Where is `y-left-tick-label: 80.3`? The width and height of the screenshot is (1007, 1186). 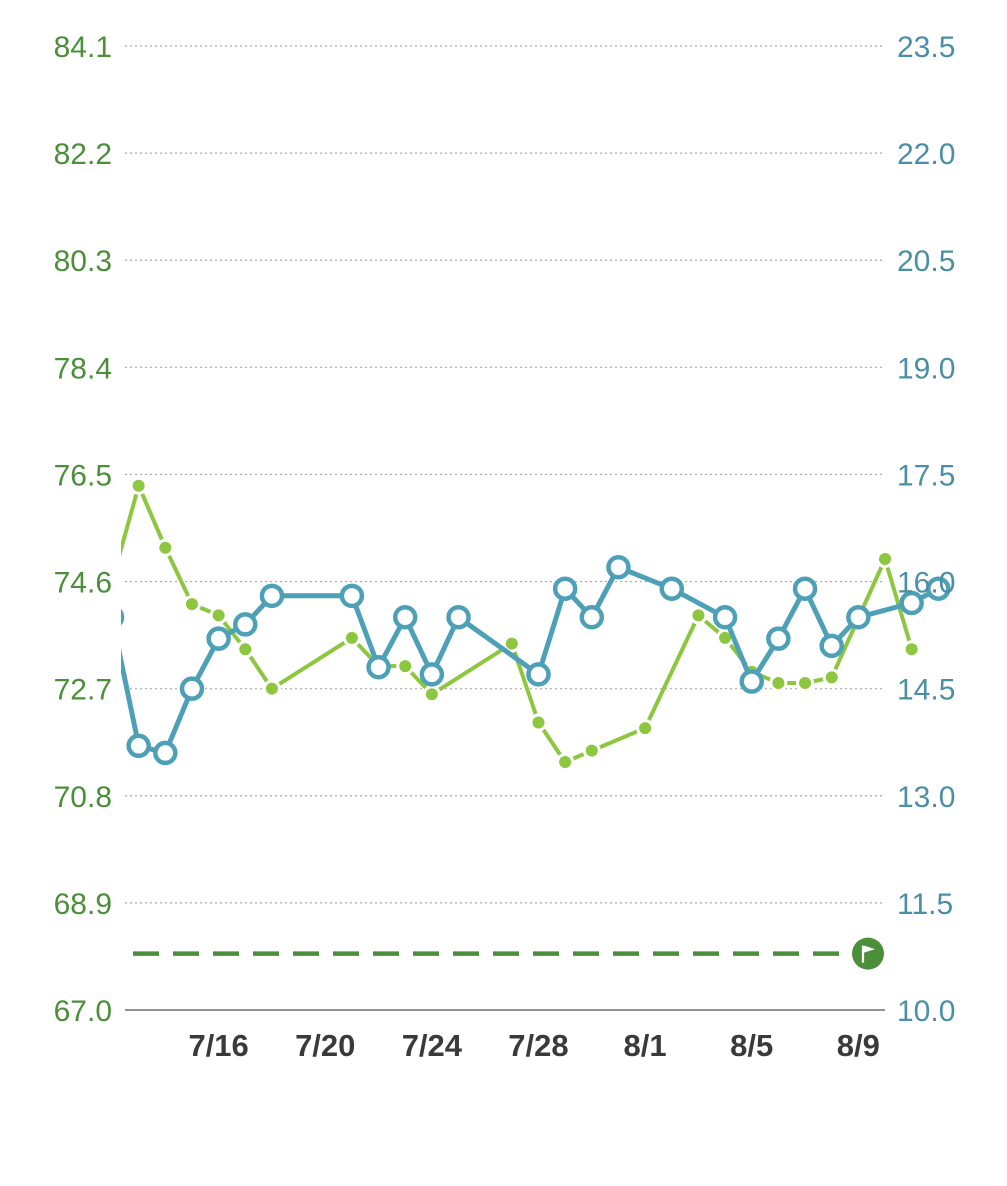
y-left-tick-label: 80.3 is located at coordinates (83, 261).